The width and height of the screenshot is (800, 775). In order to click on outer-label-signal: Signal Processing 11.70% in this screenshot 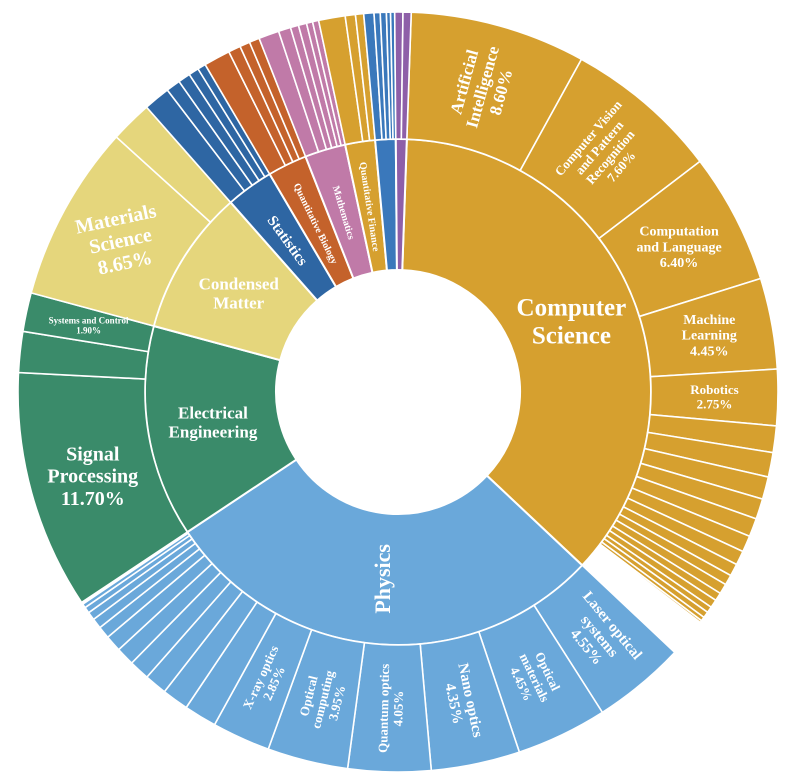, I will do `click(92, 476)`.